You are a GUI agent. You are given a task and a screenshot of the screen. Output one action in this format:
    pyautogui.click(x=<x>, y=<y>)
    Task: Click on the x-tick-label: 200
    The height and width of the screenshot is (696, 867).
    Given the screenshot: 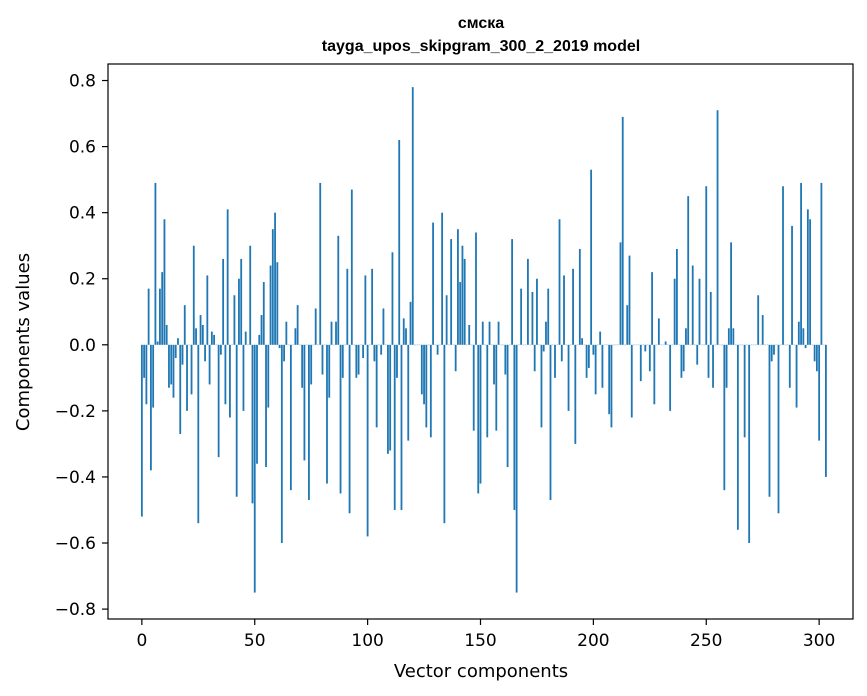 What is the action you would take?
    pyautogui.click(x=593, y=641)
    